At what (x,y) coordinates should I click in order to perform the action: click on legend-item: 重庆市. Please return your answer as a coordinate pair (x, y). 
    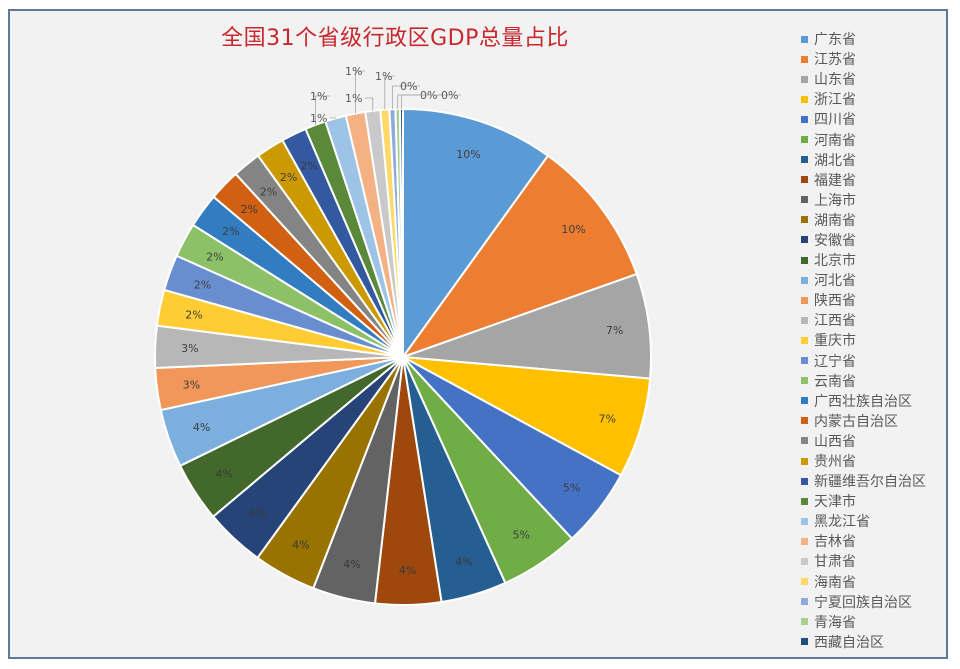
    Looking at the image, I should click on (876, 340).